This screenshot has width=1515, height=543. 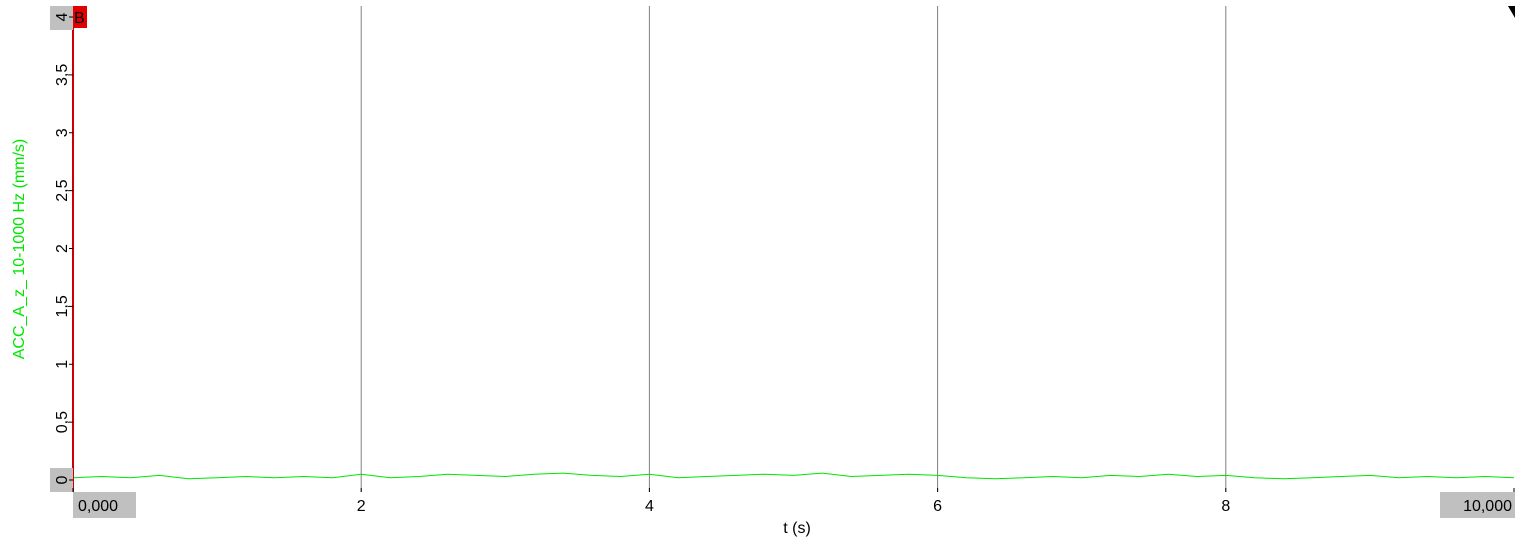 I want to click on y-min-badge, so click(x=61, y=480).